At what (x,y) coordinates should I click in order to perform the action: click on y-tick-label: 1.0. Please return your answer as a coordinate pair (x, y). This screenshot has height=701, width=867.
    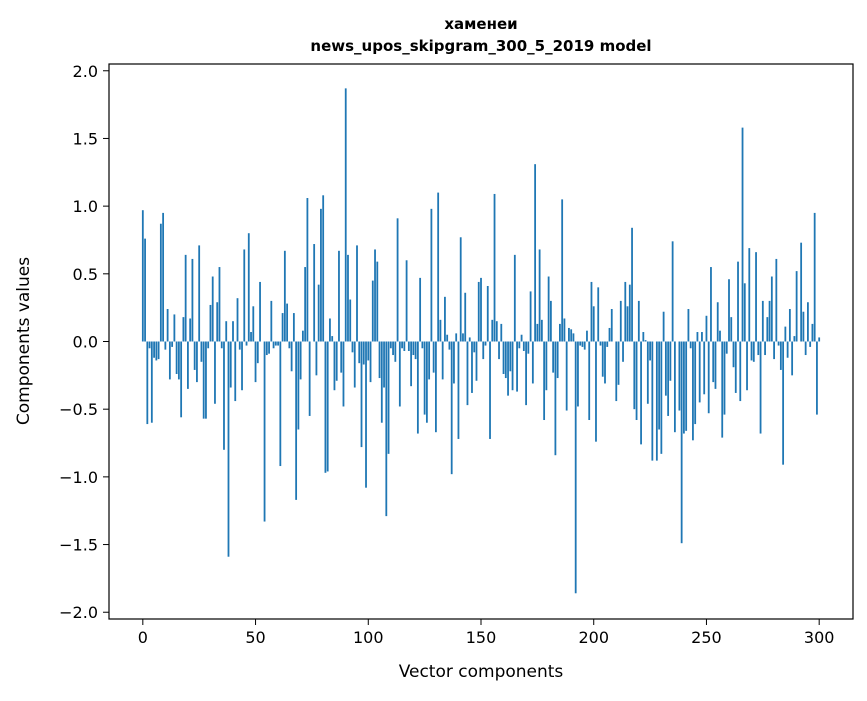
    Looking at the image, I should click on (85, 206).